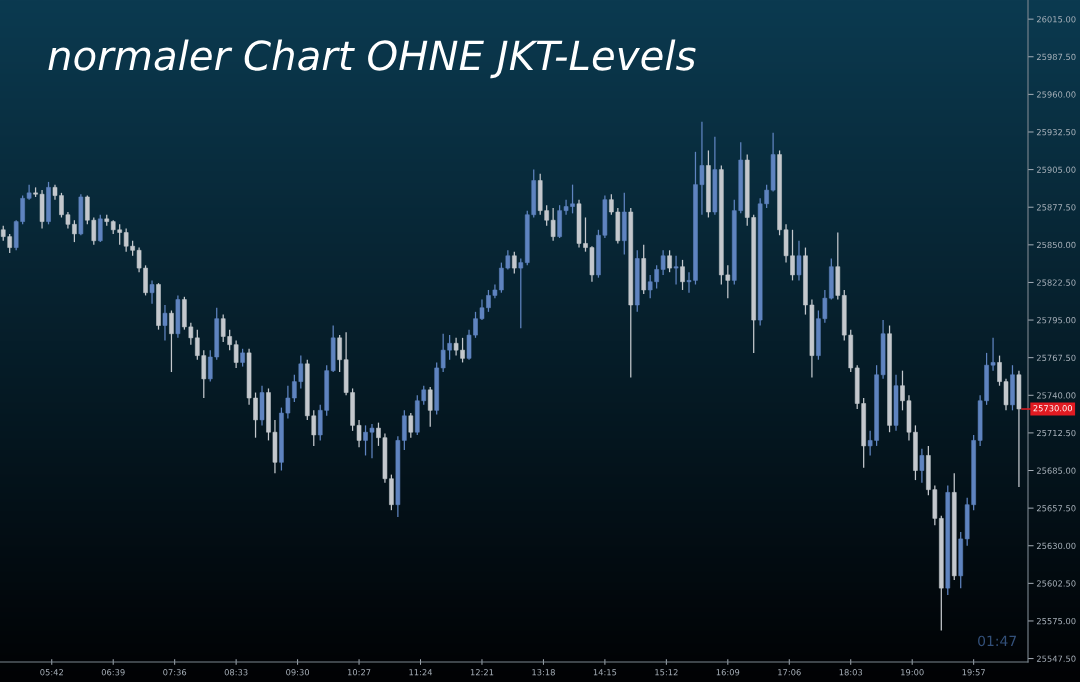  Describe the element at coordinates (1056, 57) in the screenshot. I see `y-tick-label: 25987.50` at that location.